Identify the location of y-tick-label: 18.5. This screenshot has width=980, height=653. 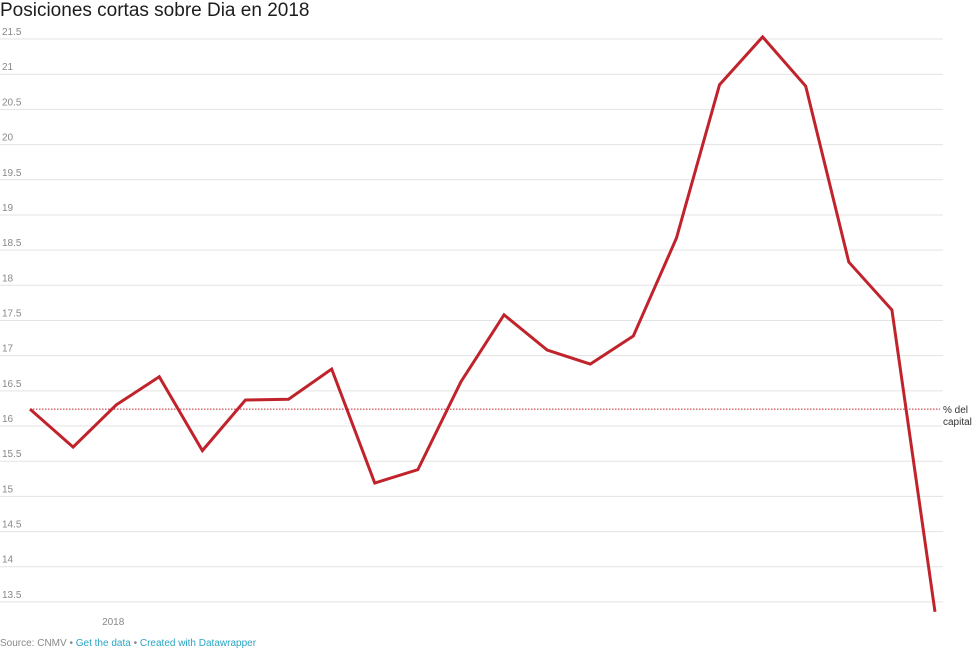
(12, 243).